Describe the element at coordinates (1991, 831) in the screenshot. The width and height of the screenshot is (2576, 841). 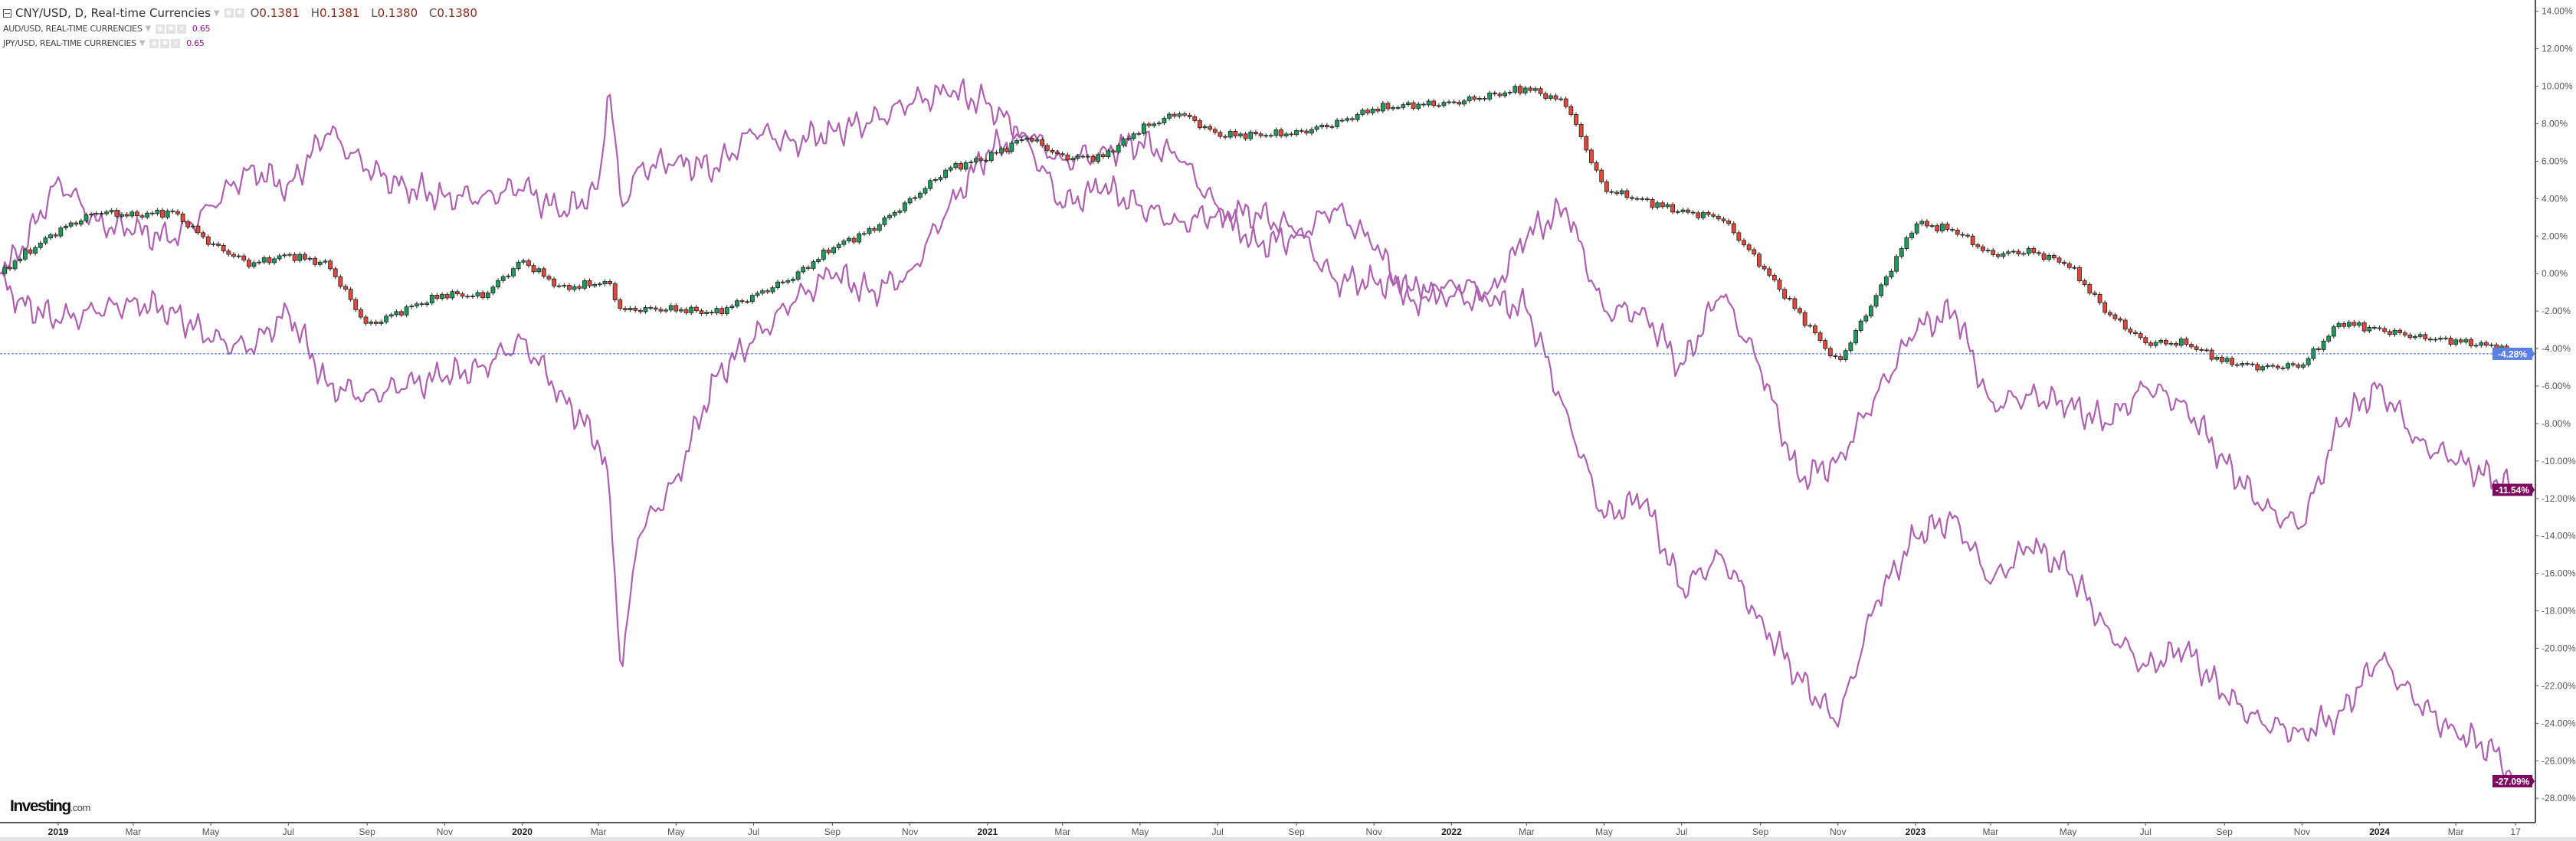
I see `x-tick-label: Mar` at that location.